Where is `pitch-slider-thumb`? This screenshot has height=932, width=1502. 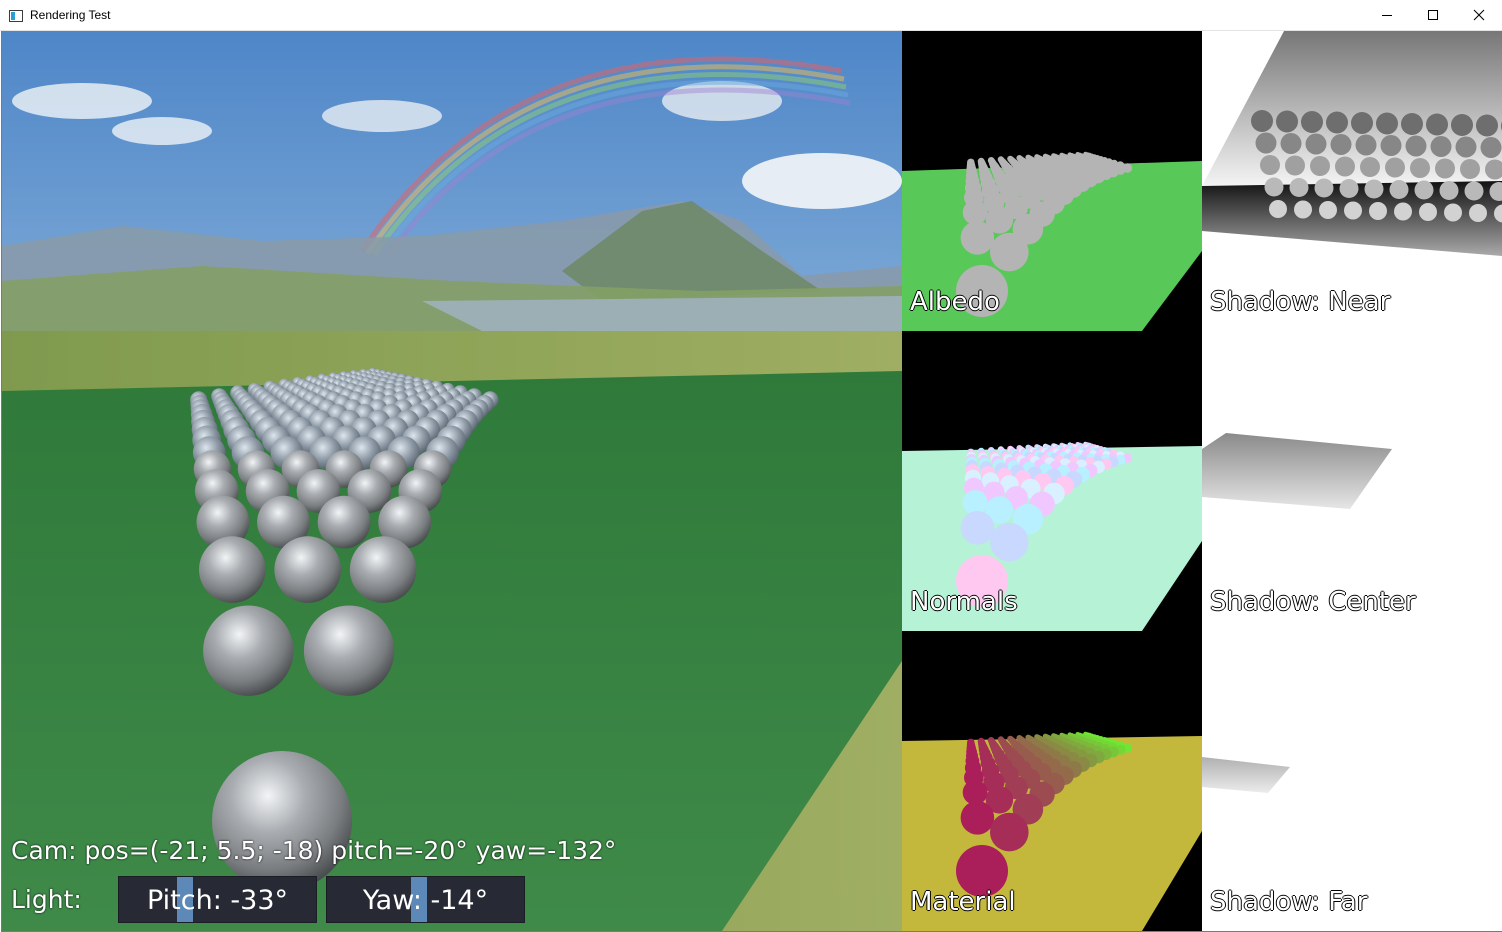
pitch-slider-thumb is located at coordinates (185, 899).